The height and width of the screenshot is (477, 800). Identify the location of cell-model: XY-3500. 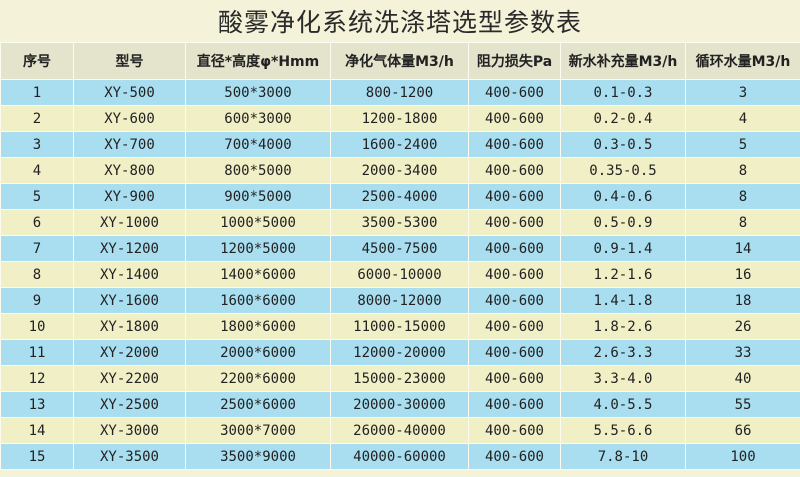
(129, 456).